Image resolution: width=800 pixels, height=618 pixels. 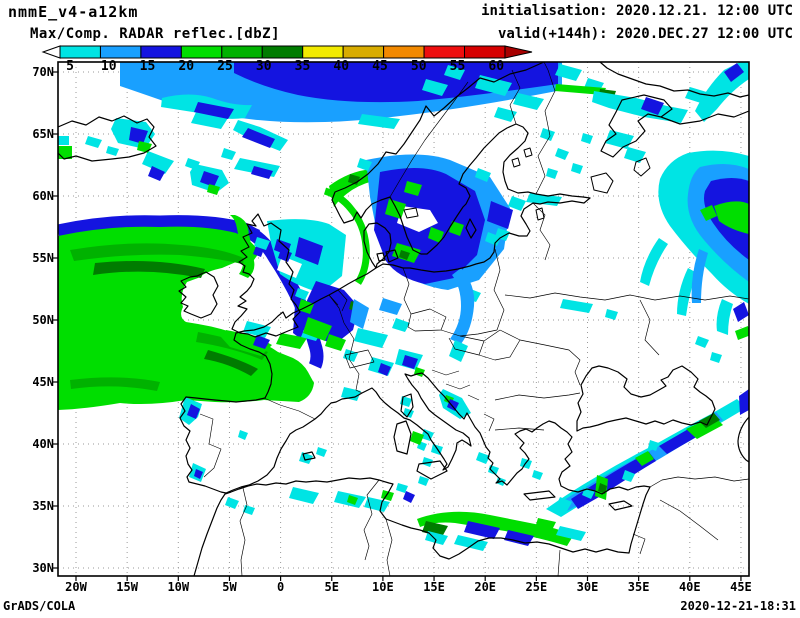 I want to click on lon-label: 5W, so click(x=229, y=587).